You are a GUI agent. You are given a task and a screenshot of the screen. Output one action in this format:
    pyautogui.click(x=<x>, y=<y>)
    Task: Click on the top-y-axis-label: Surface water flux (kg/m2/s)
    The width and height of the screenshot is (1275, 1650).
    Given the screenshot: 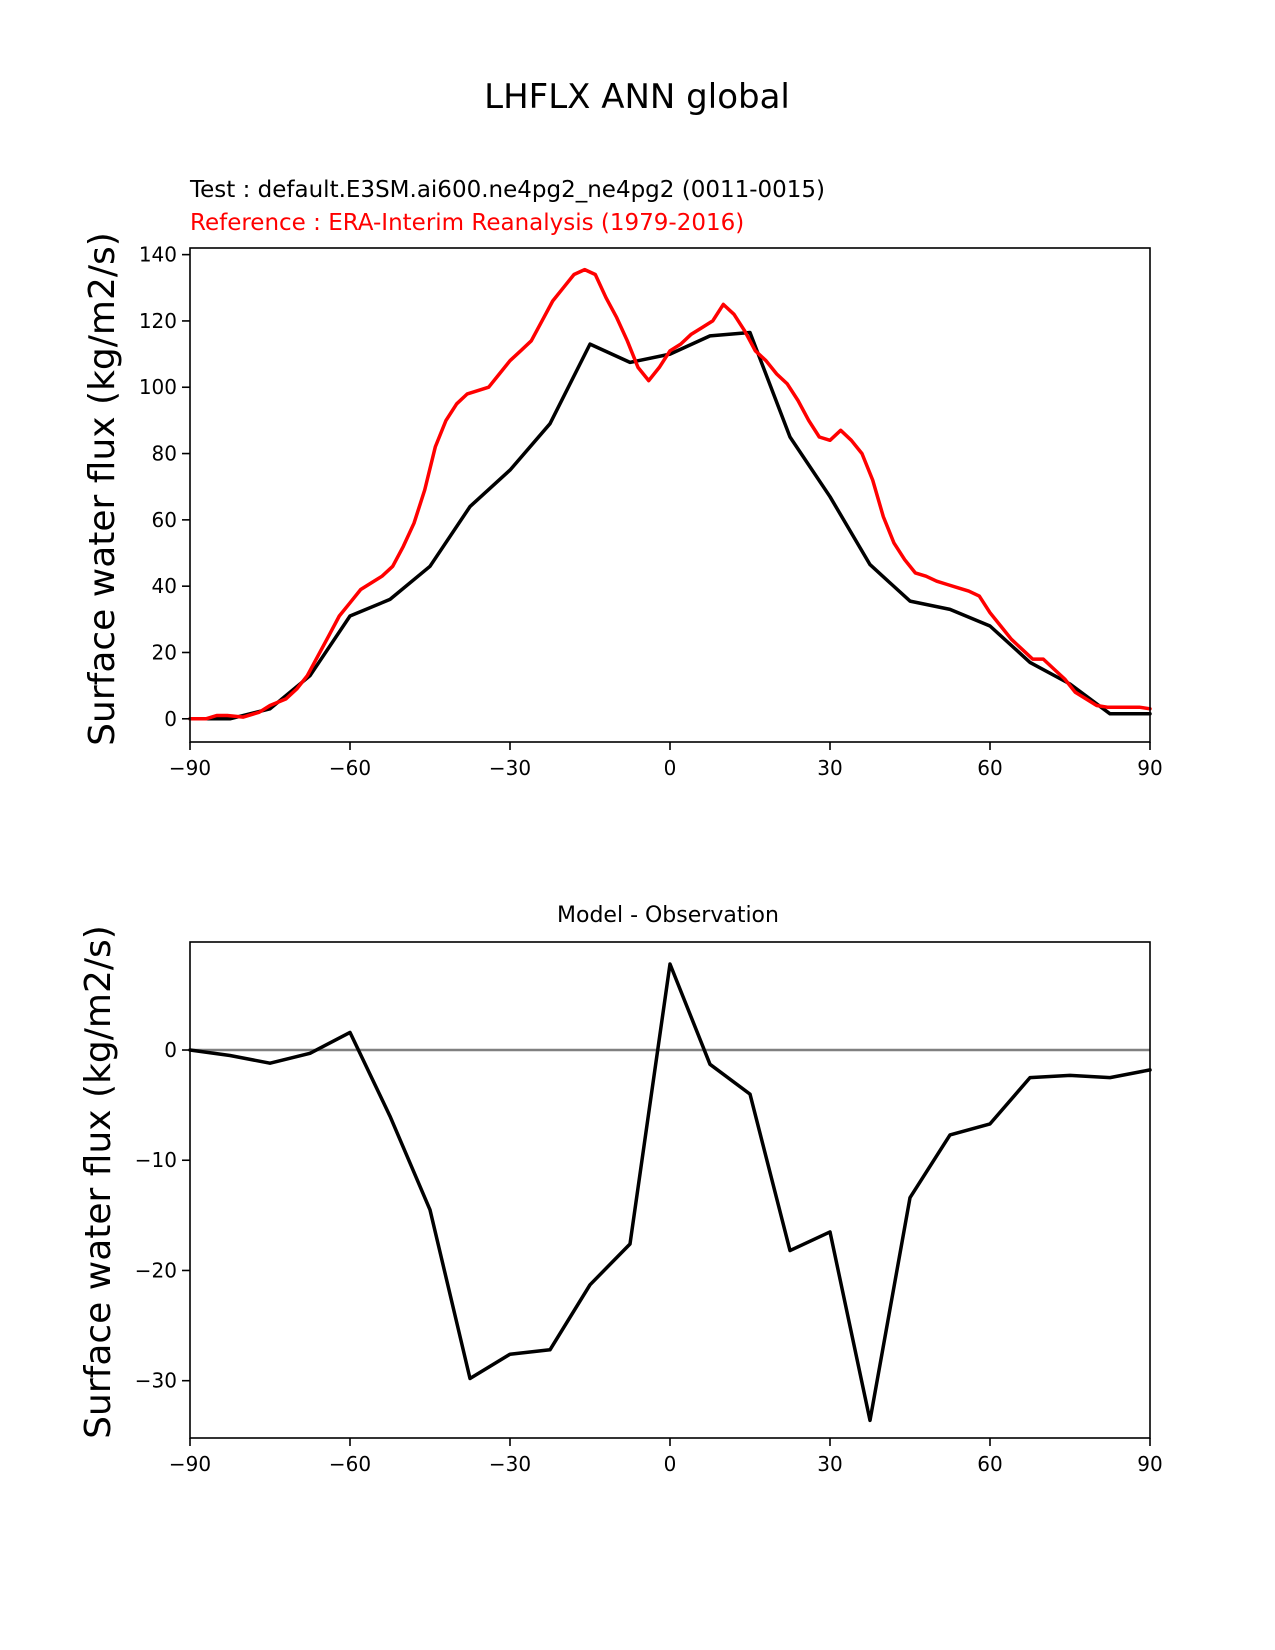 What is the action you would take?
    pyautogui.click(x=102, y=489)
    